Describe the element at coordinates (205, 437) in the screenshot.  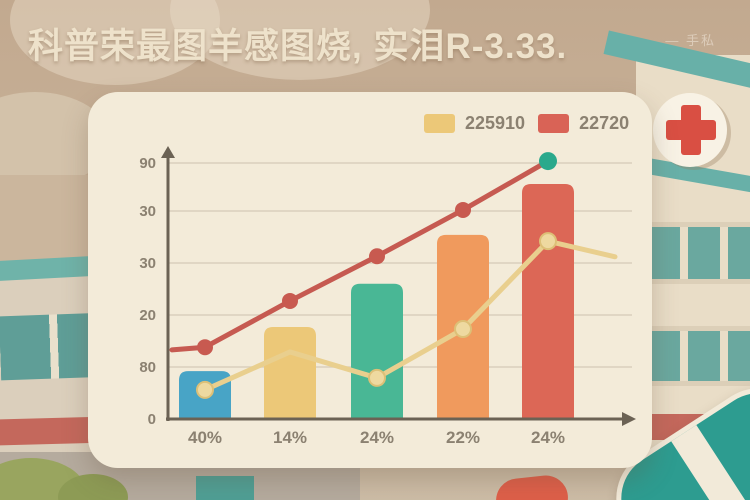
I see `x-tick-label: 40%` at that location.